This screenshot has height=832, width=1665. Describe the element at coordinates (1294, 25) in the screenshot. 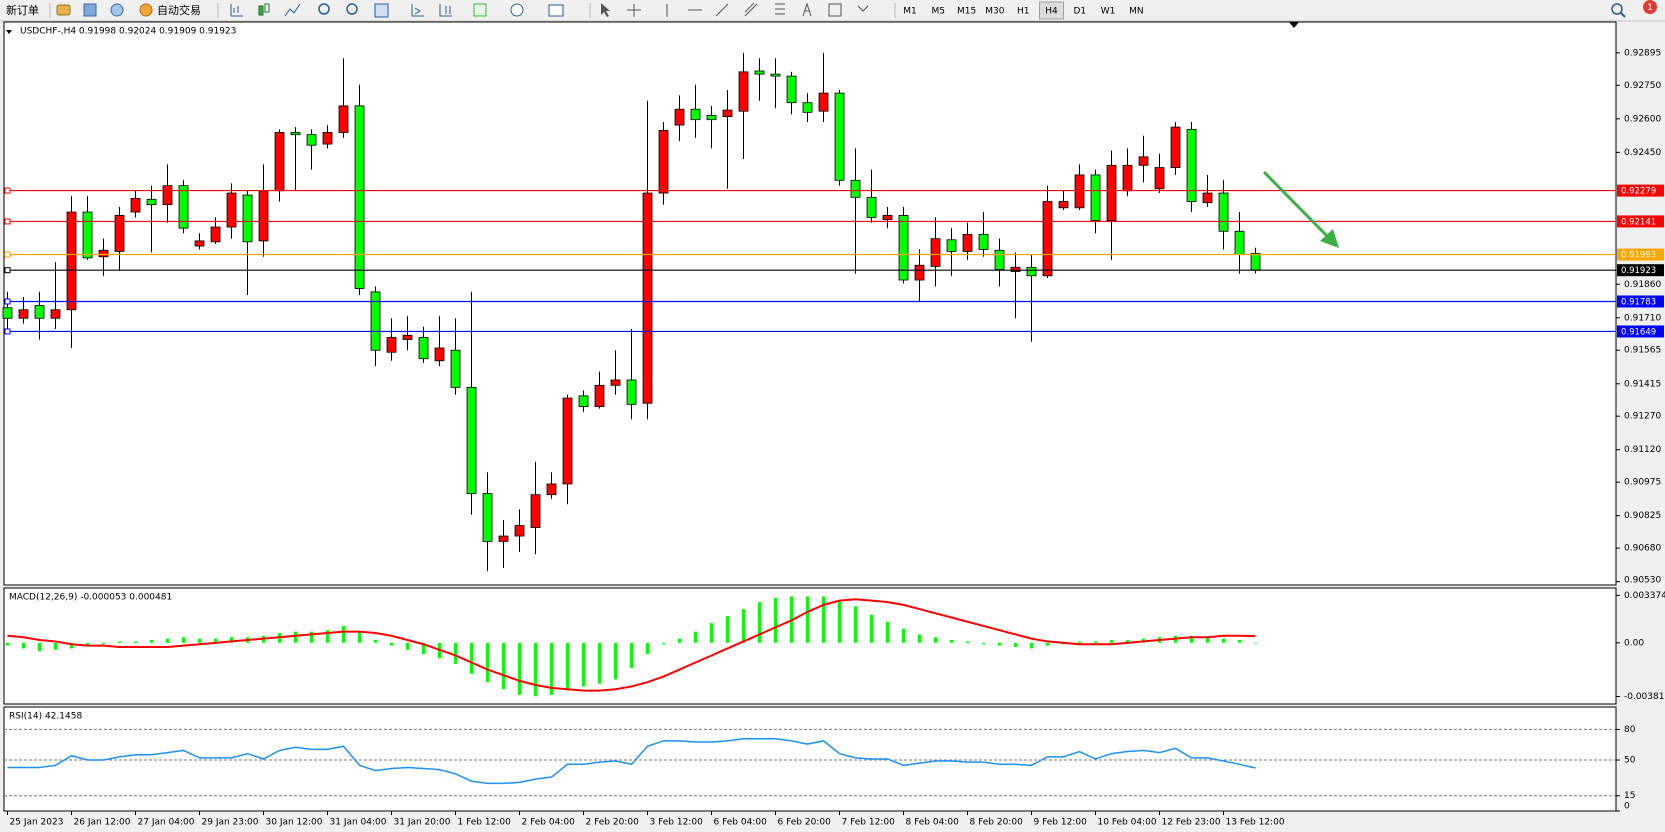

I see `shift-marker` at that location.